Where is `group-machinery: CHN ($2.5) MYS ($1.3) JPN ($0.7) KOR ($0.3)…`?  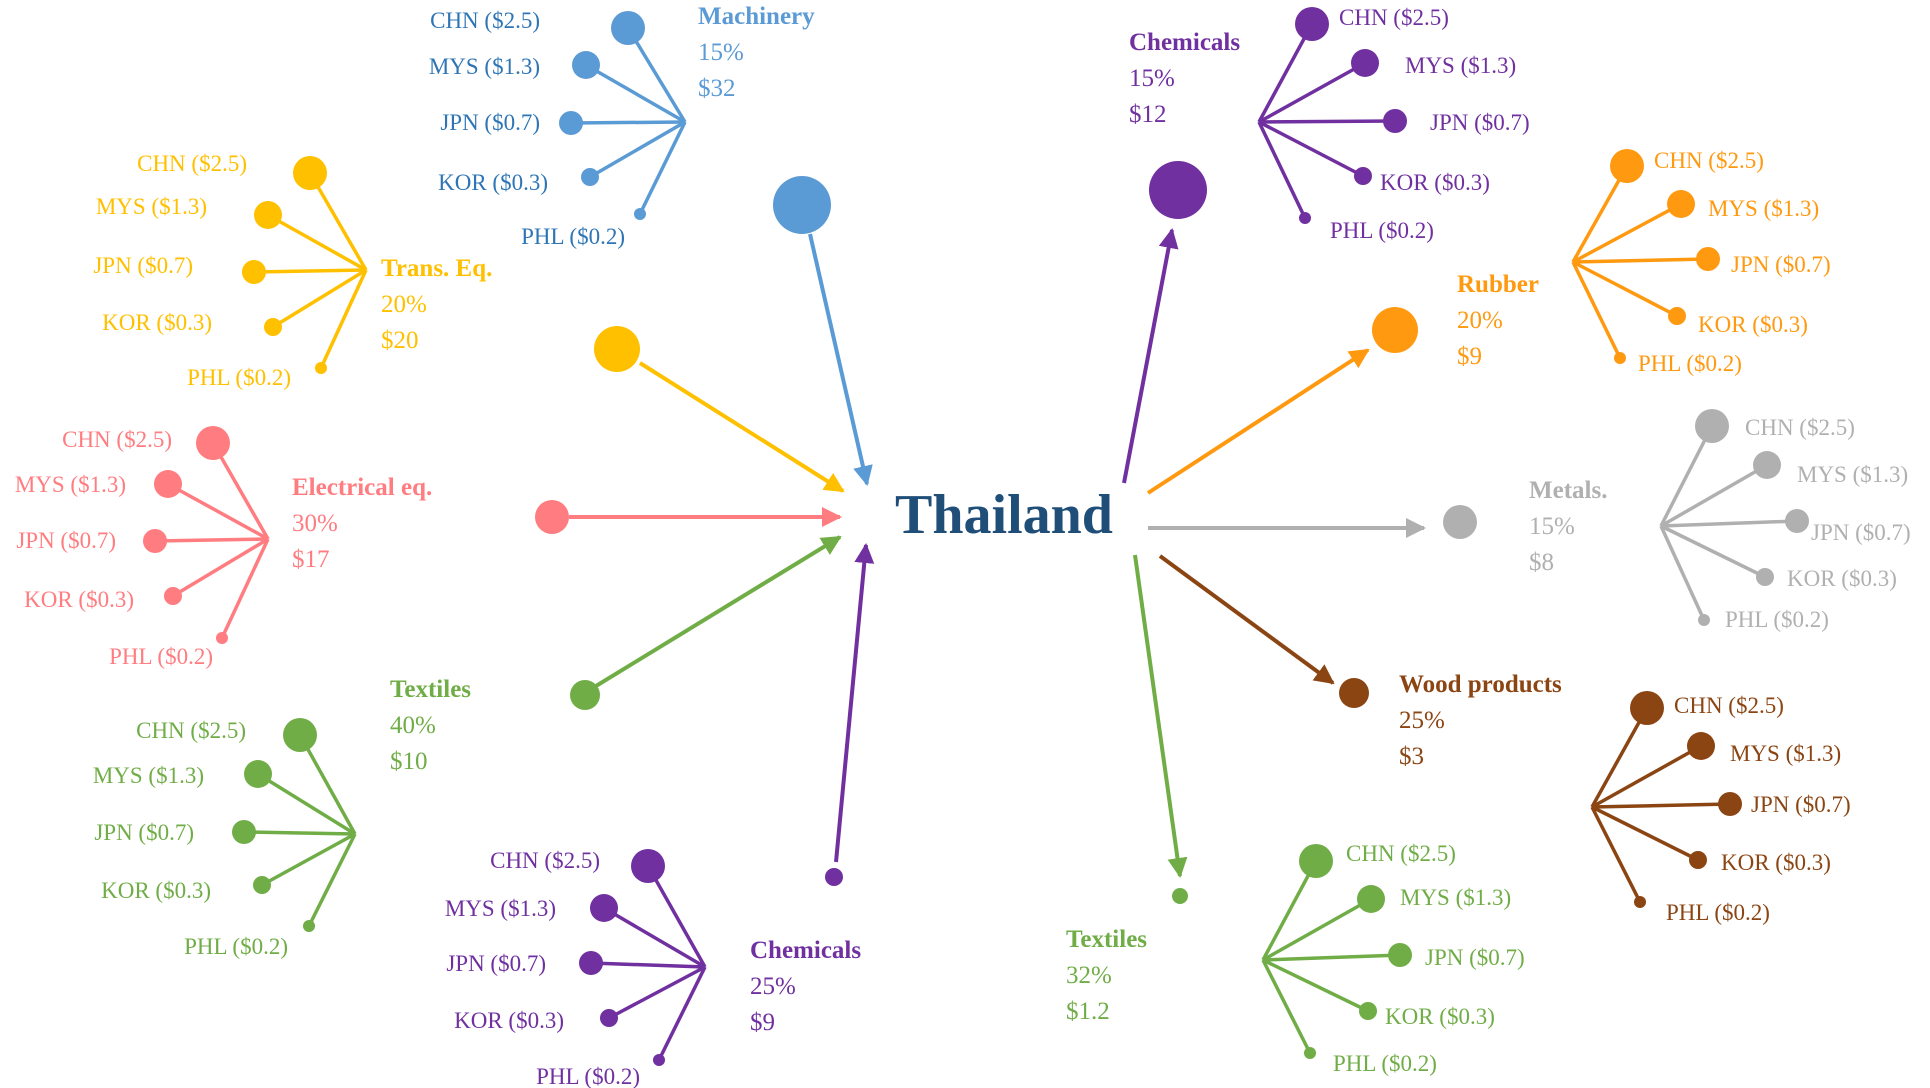
group-machinery: CHN ($2.5) MYS ($1.3) JPN ($0.7) KOR ($0.3)… is located at coordinates (651, 244).